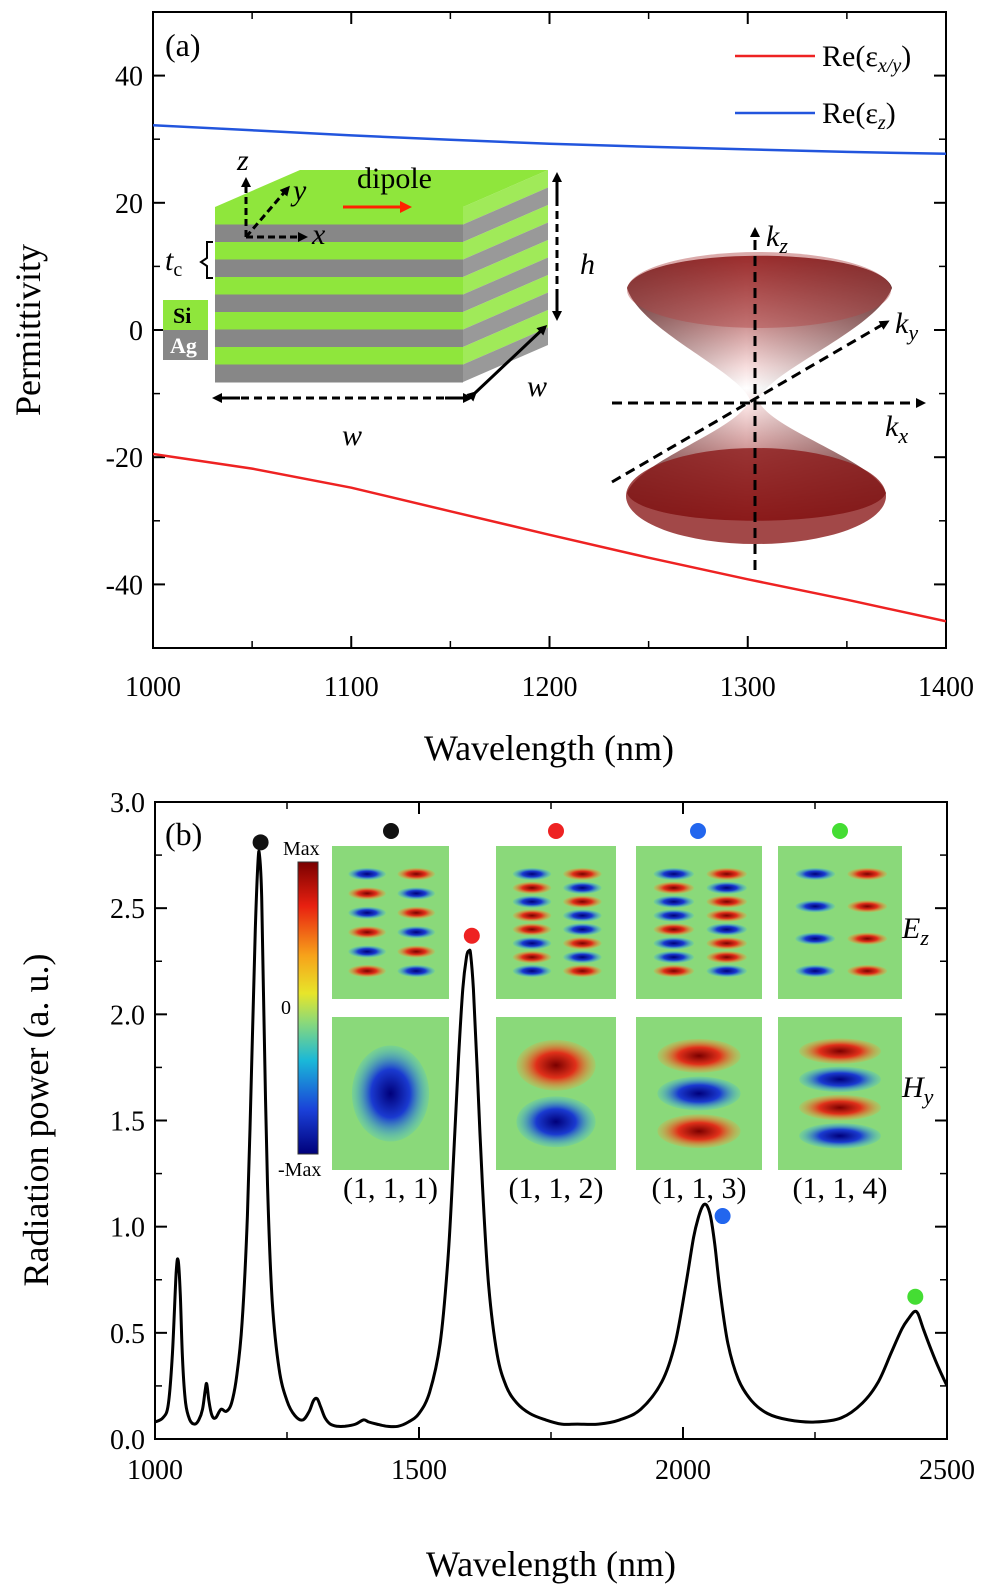 This screenshot has height=1591, width=1000. I want to click on x-tick-label-a: 1200, so click(550, 687).